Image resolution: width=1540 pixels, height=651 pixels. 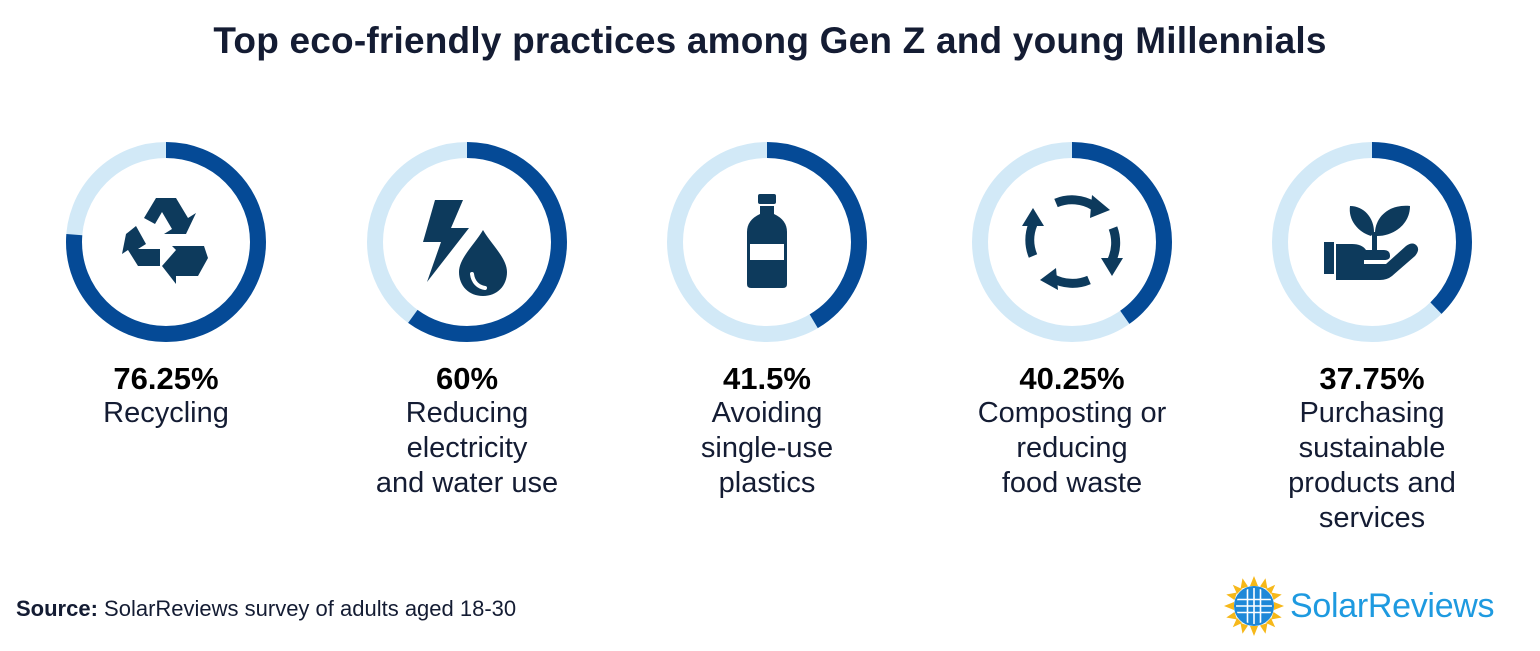 What do you see at coordinates (1372, 378) in the screenshot?
I see `donut-value-label: 37.75%` at bounding box center [1372, 378].